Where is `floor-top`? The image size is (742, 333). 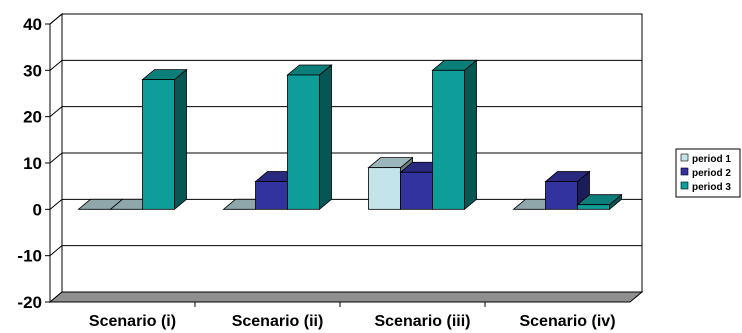 floor-top is located at coordinates (346, 297).